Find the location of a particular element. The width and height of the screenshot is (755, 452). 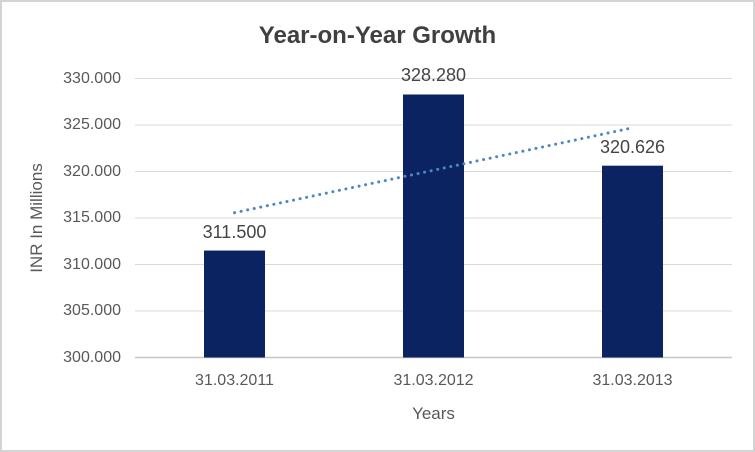

x-axis-title: Years is located at coordinates (433, 413).